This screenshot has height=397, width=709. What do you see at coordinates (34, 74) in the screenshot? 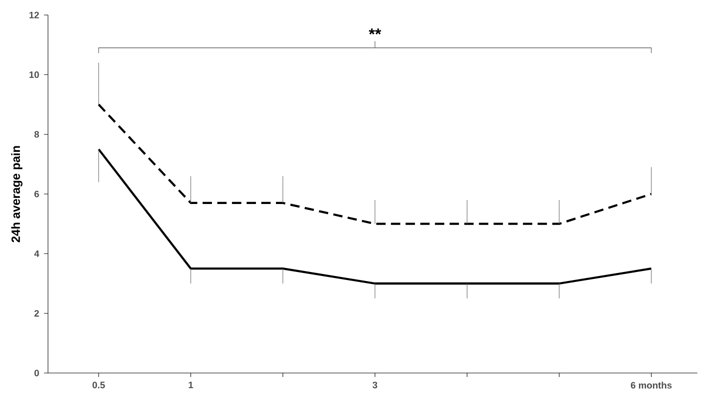
I see `y-tick-label: 10` at bounding box center [34, 74].